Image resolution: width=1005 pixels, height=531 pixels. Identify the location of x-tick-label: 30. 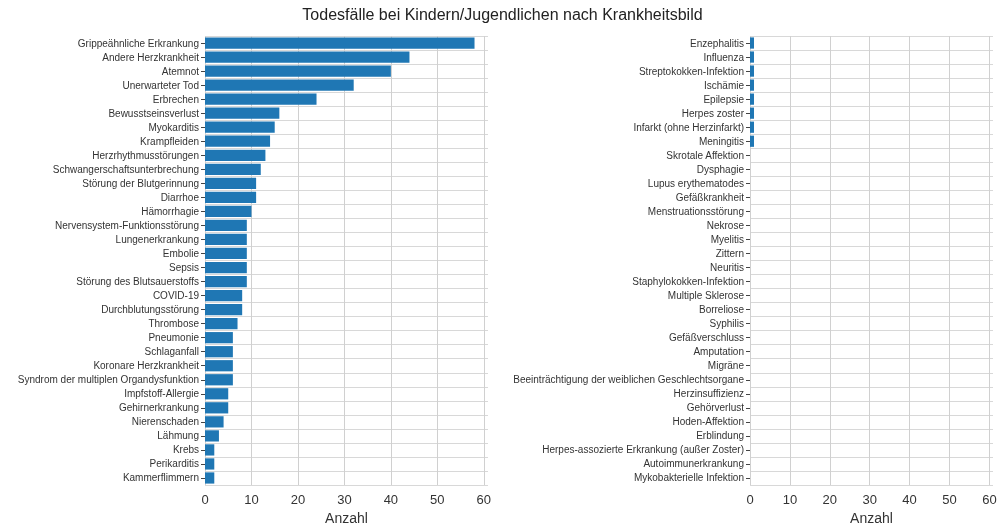
(869, 499).